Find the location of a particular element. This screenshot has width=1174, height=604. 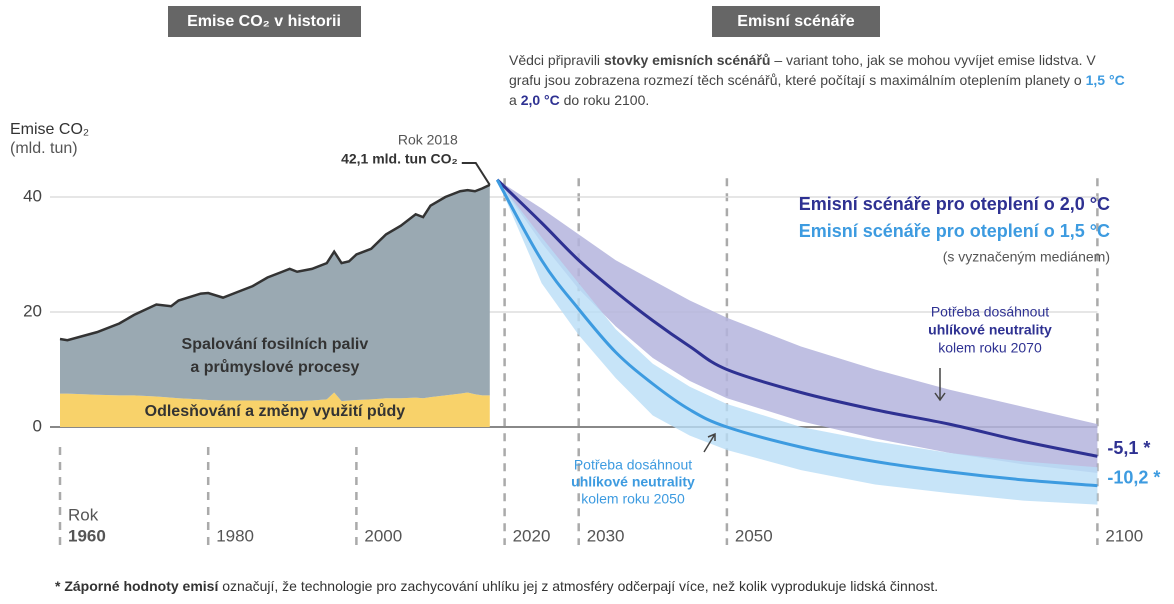

intro-bold: stovky emisních scénářů is located at coordinates (687, 60).